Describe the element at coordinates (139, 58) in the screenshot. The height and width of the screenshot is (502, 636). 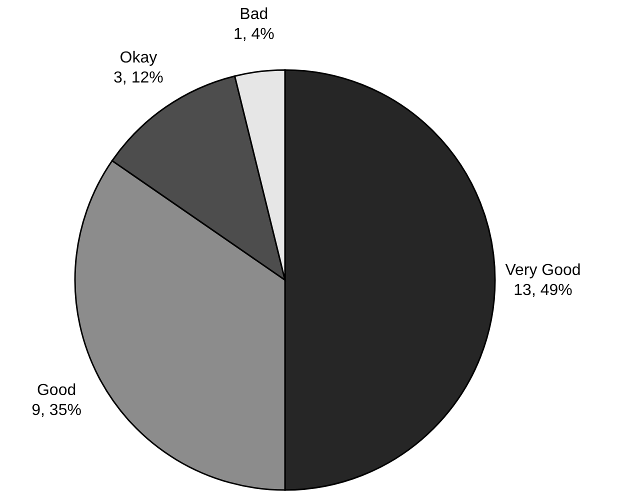
I see `slice-label: Okay` at that location.